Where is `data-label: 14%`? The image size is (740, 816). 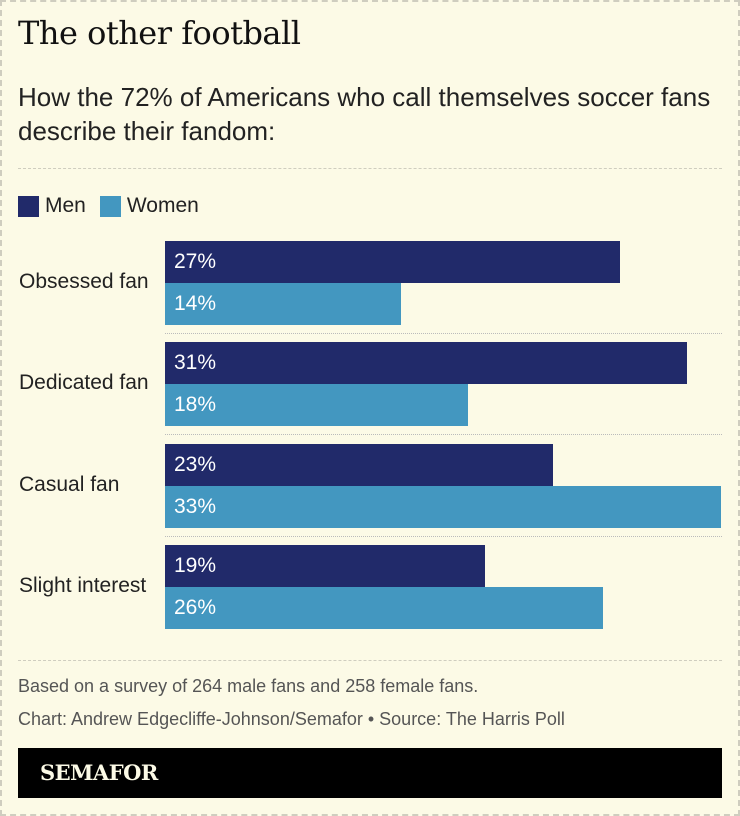
data-label: 14% is located at coordinates (195, 303).